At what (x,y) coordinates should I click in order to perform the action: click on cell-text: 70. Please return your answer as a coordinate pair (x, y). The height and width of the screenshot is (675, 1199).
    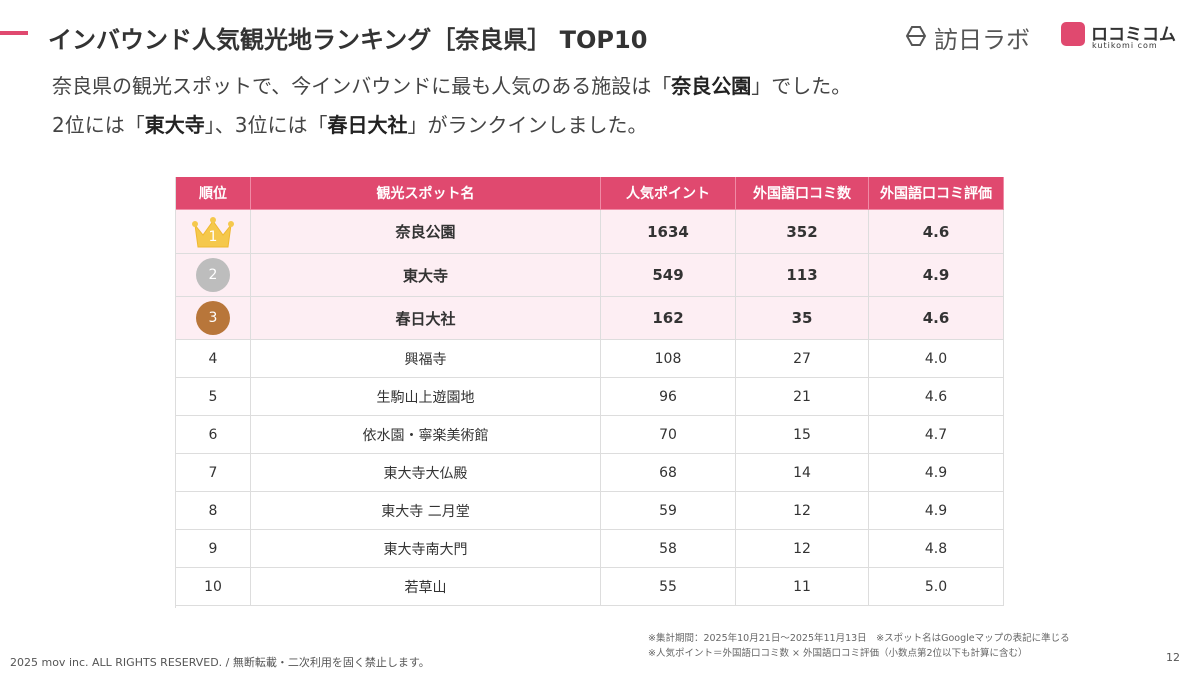
    Looking at the image, I should click on (668, 434).